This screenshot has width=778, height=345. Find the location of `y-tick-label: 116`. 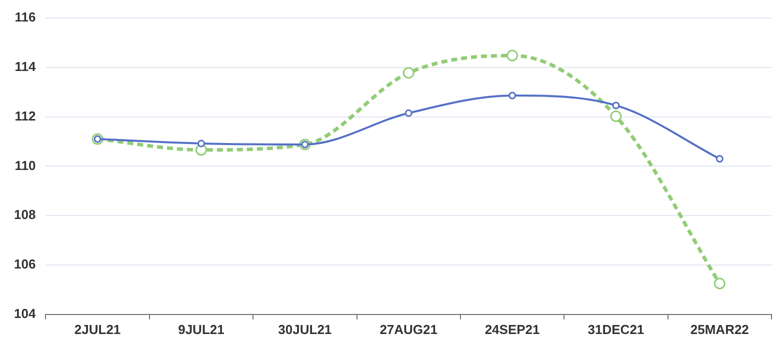

y-tick-label: 116 is located at coordinates (25, 17).